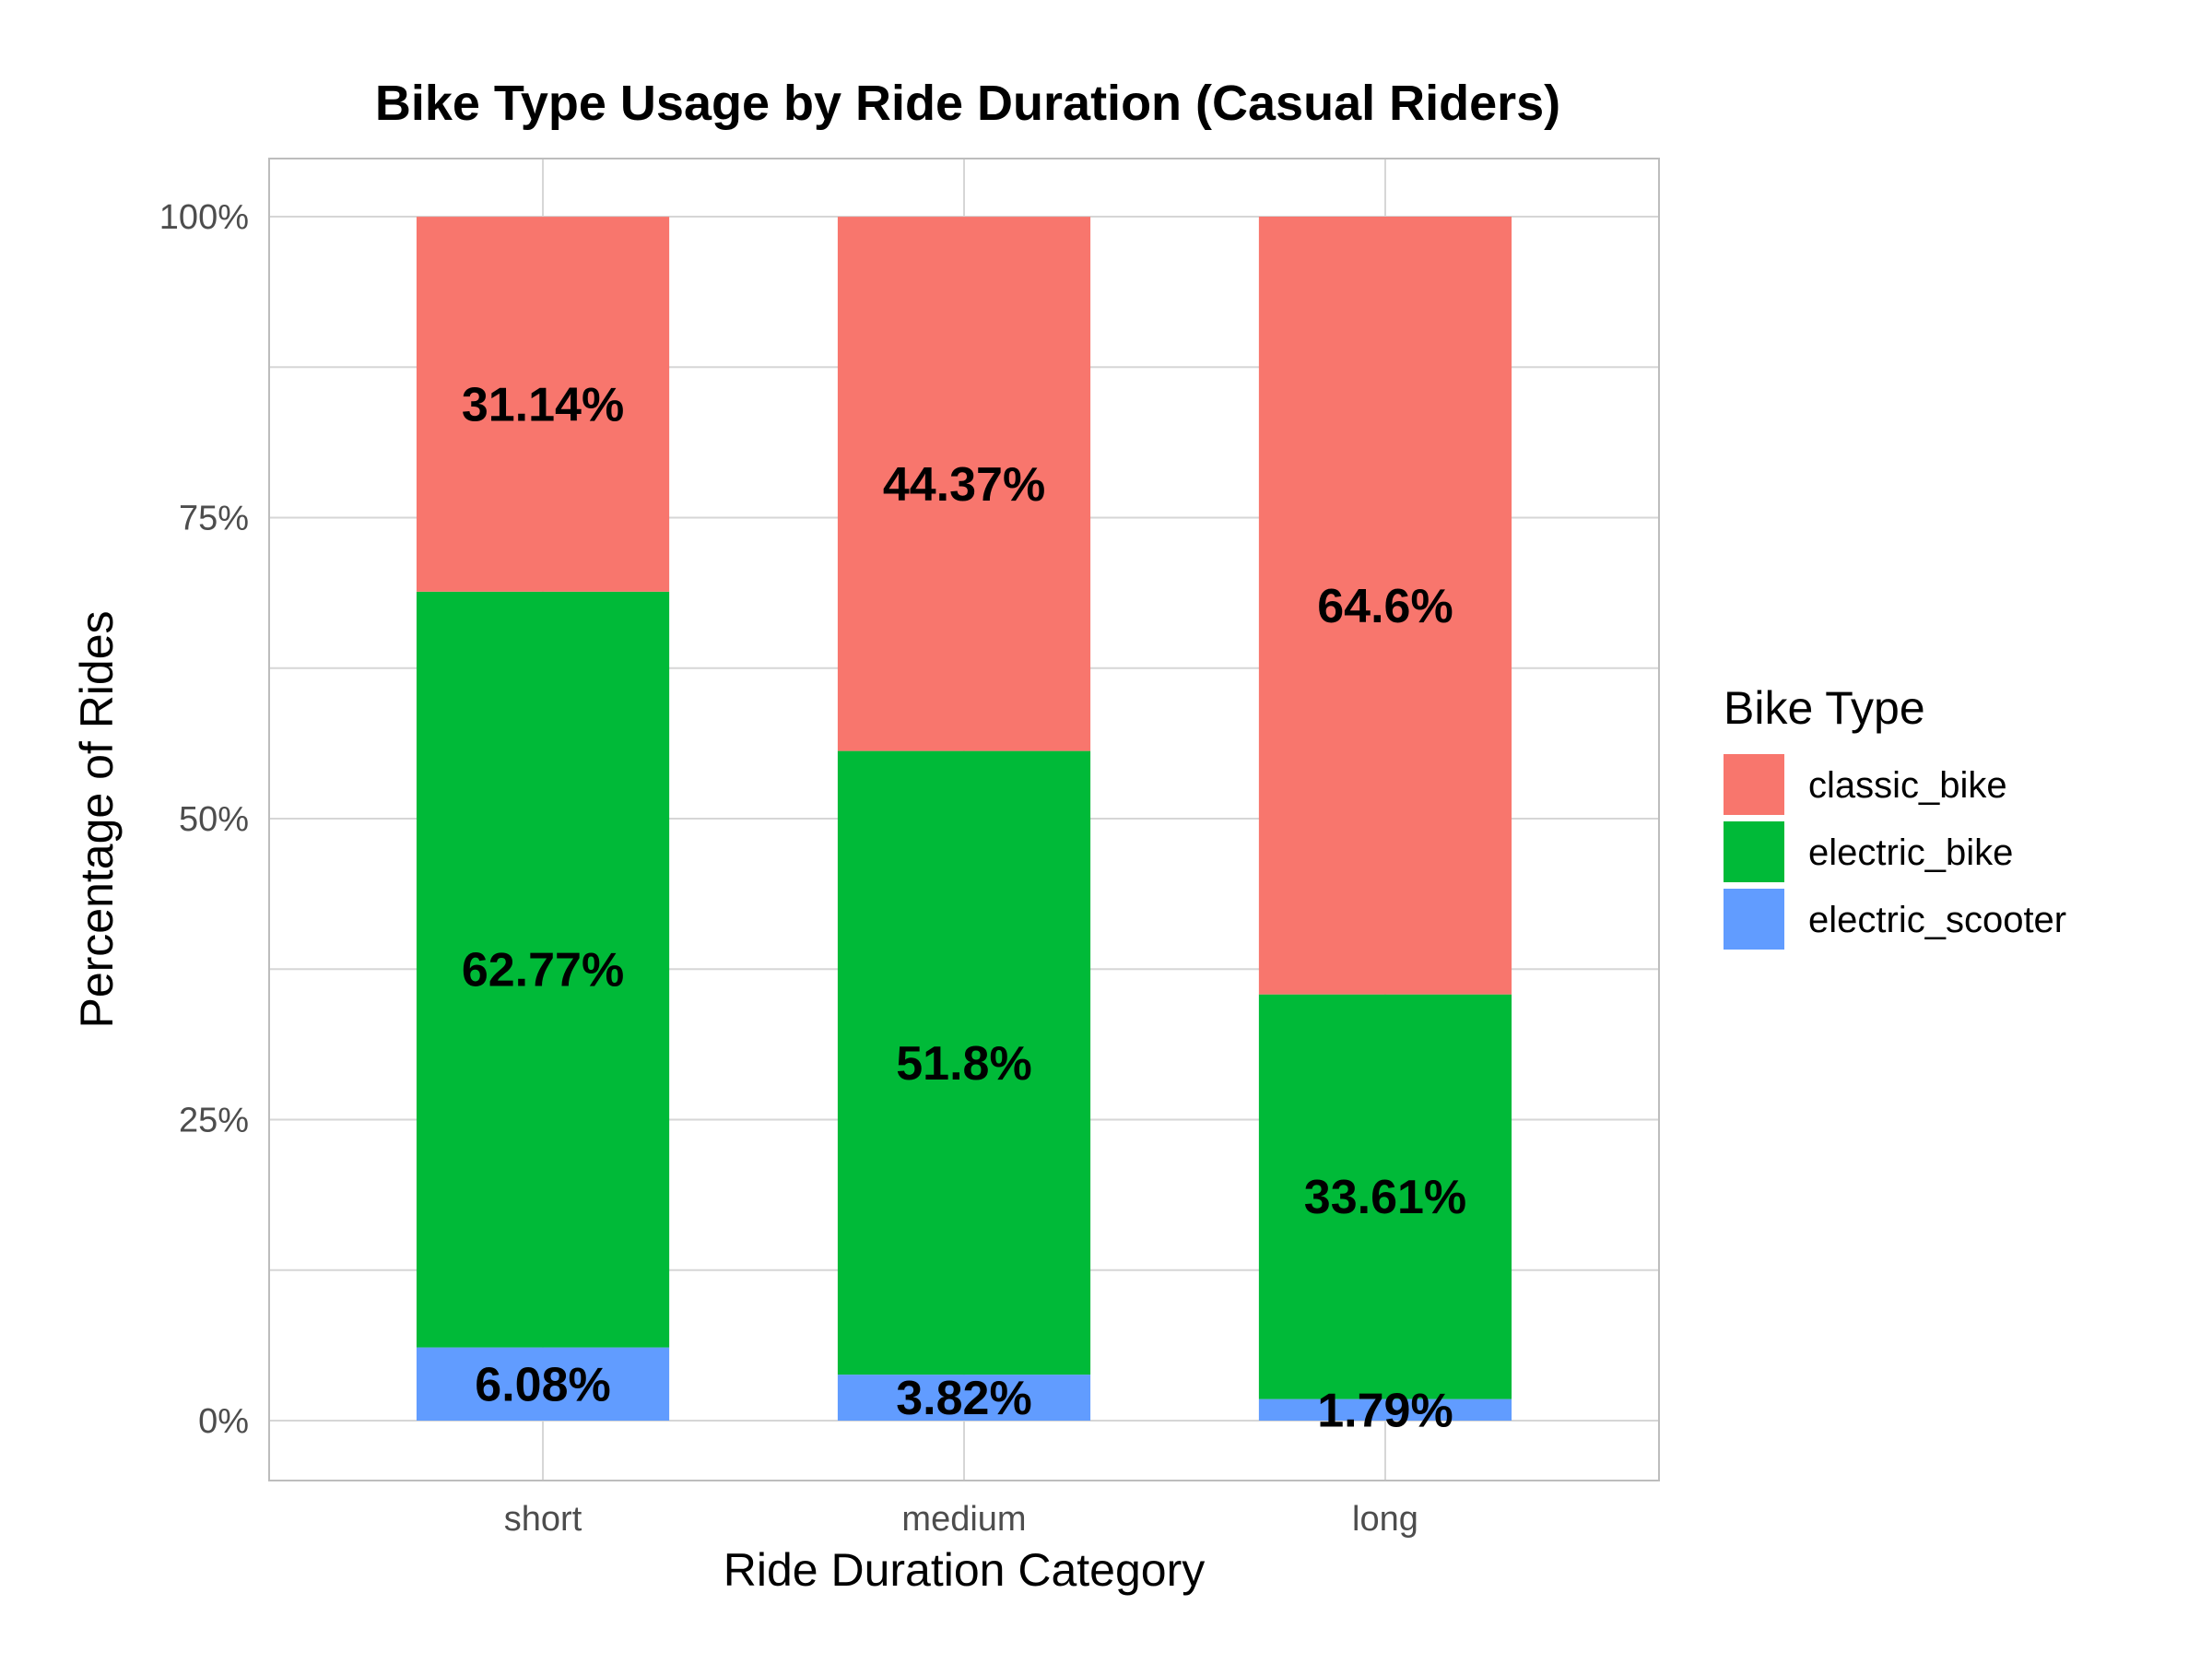 The image size is (2212, 1664). I want to click on y-tick-label: 100%, so click(204, 217).